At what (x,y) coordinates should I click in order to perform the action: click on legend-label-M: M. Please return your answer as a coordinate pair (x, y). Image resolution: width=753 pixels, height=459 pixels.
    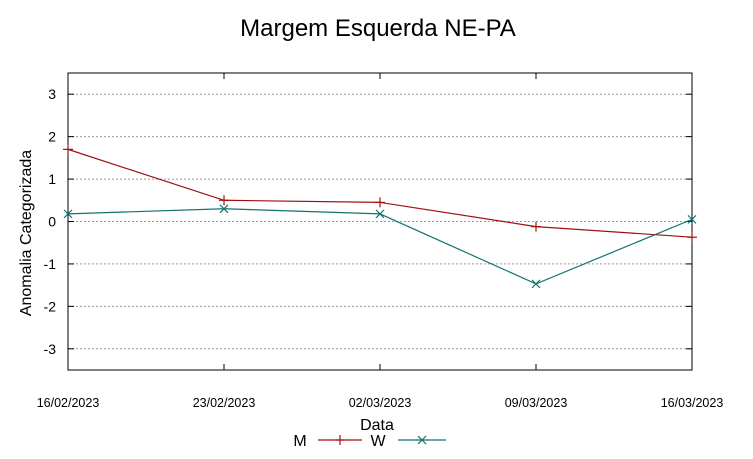
    Looking at the image, I should click on (299, 441).